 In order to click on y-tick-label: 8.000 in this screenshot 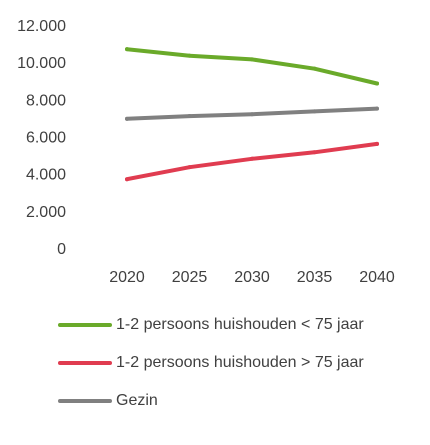, I will do `click(46, 100)`.